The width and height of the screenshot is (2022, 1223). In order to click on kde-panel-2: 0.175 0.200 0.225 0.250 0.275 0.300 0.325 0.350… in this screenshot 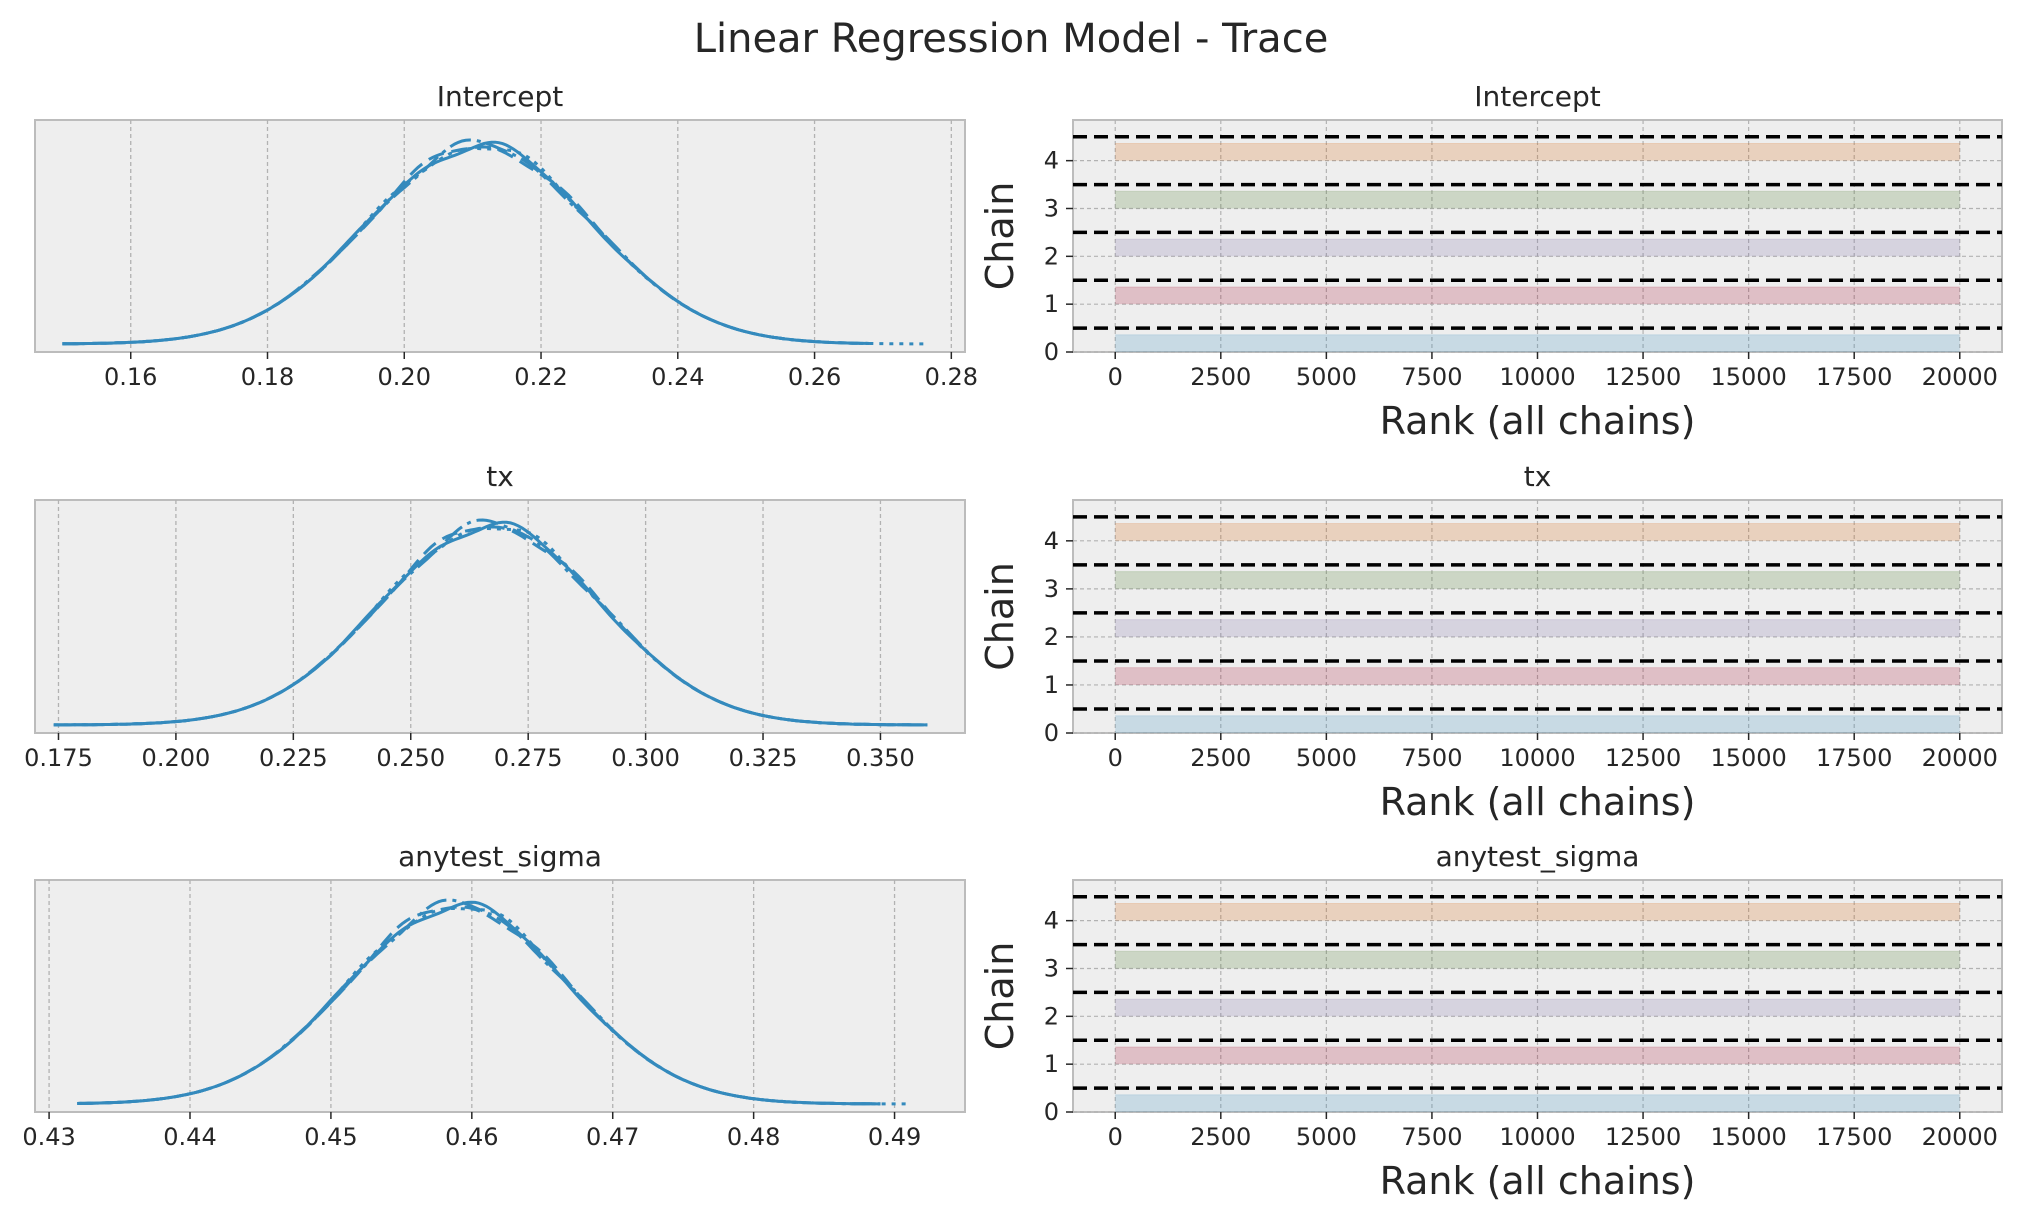, I will do `click(495, 616)`.